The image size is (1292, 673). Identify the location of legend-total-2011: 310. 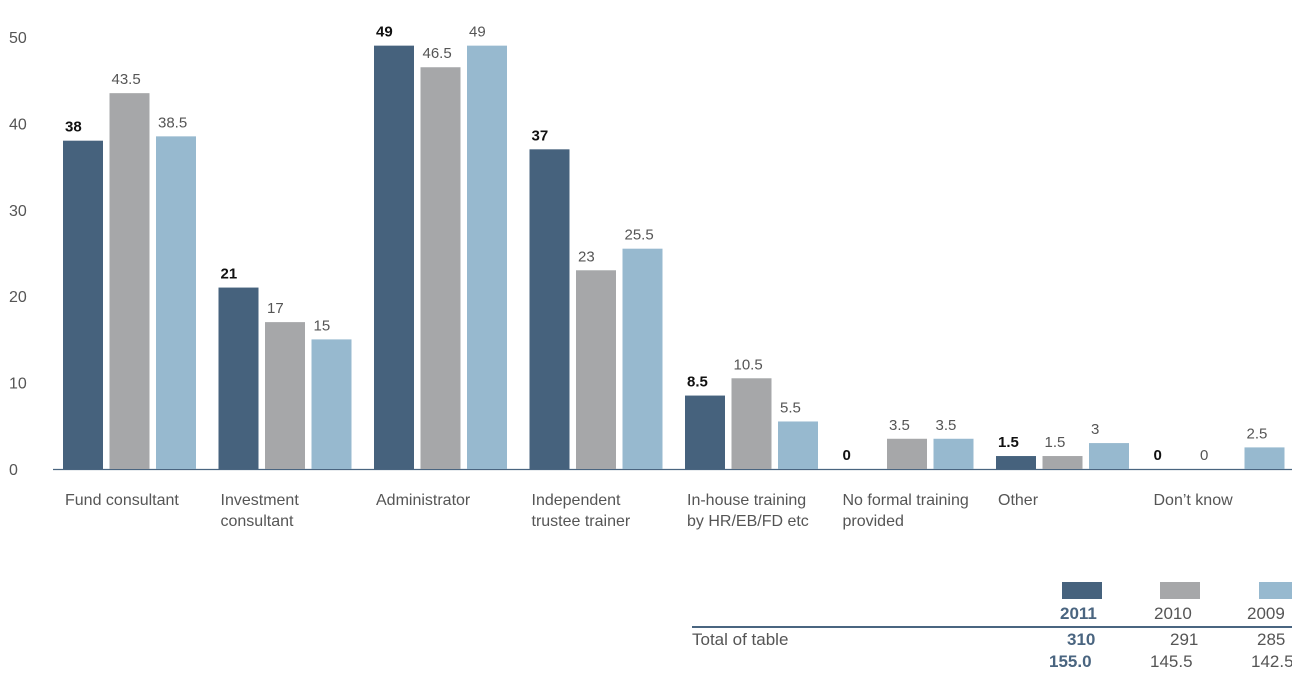
(1081, 639).